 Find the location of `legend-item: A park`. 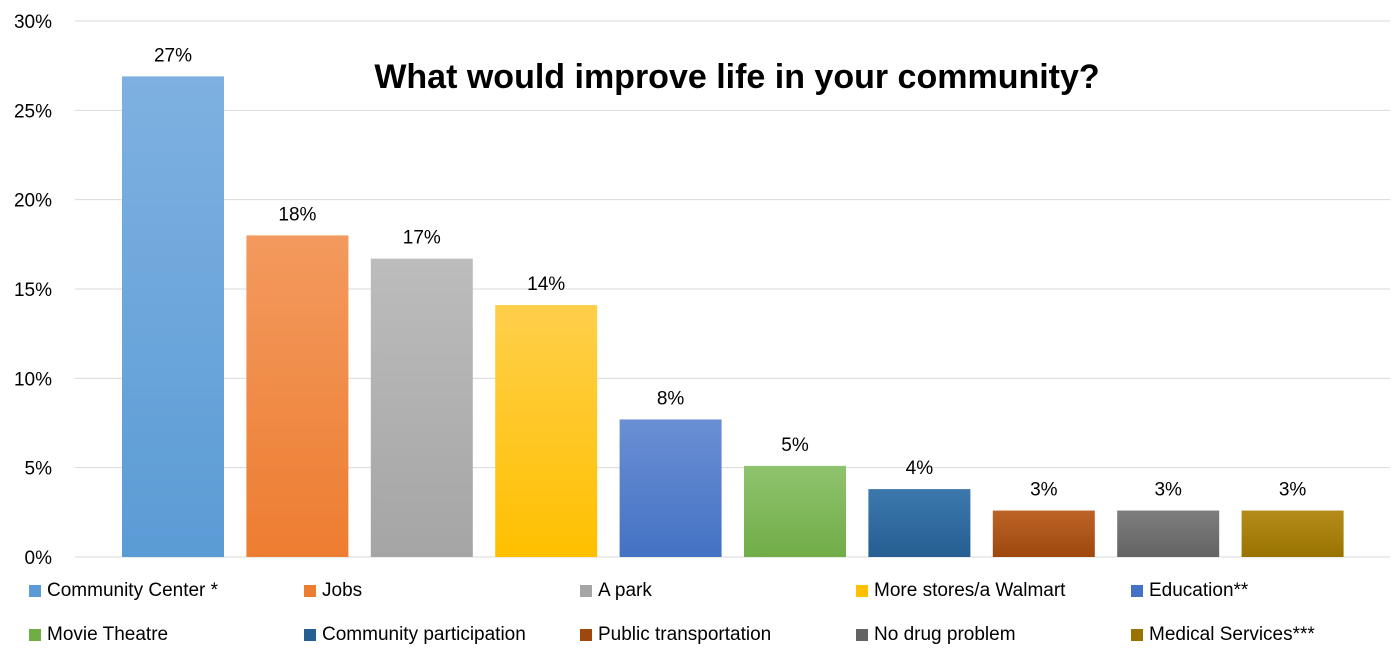

legend-item: A park is located at coordinates (616, 591).